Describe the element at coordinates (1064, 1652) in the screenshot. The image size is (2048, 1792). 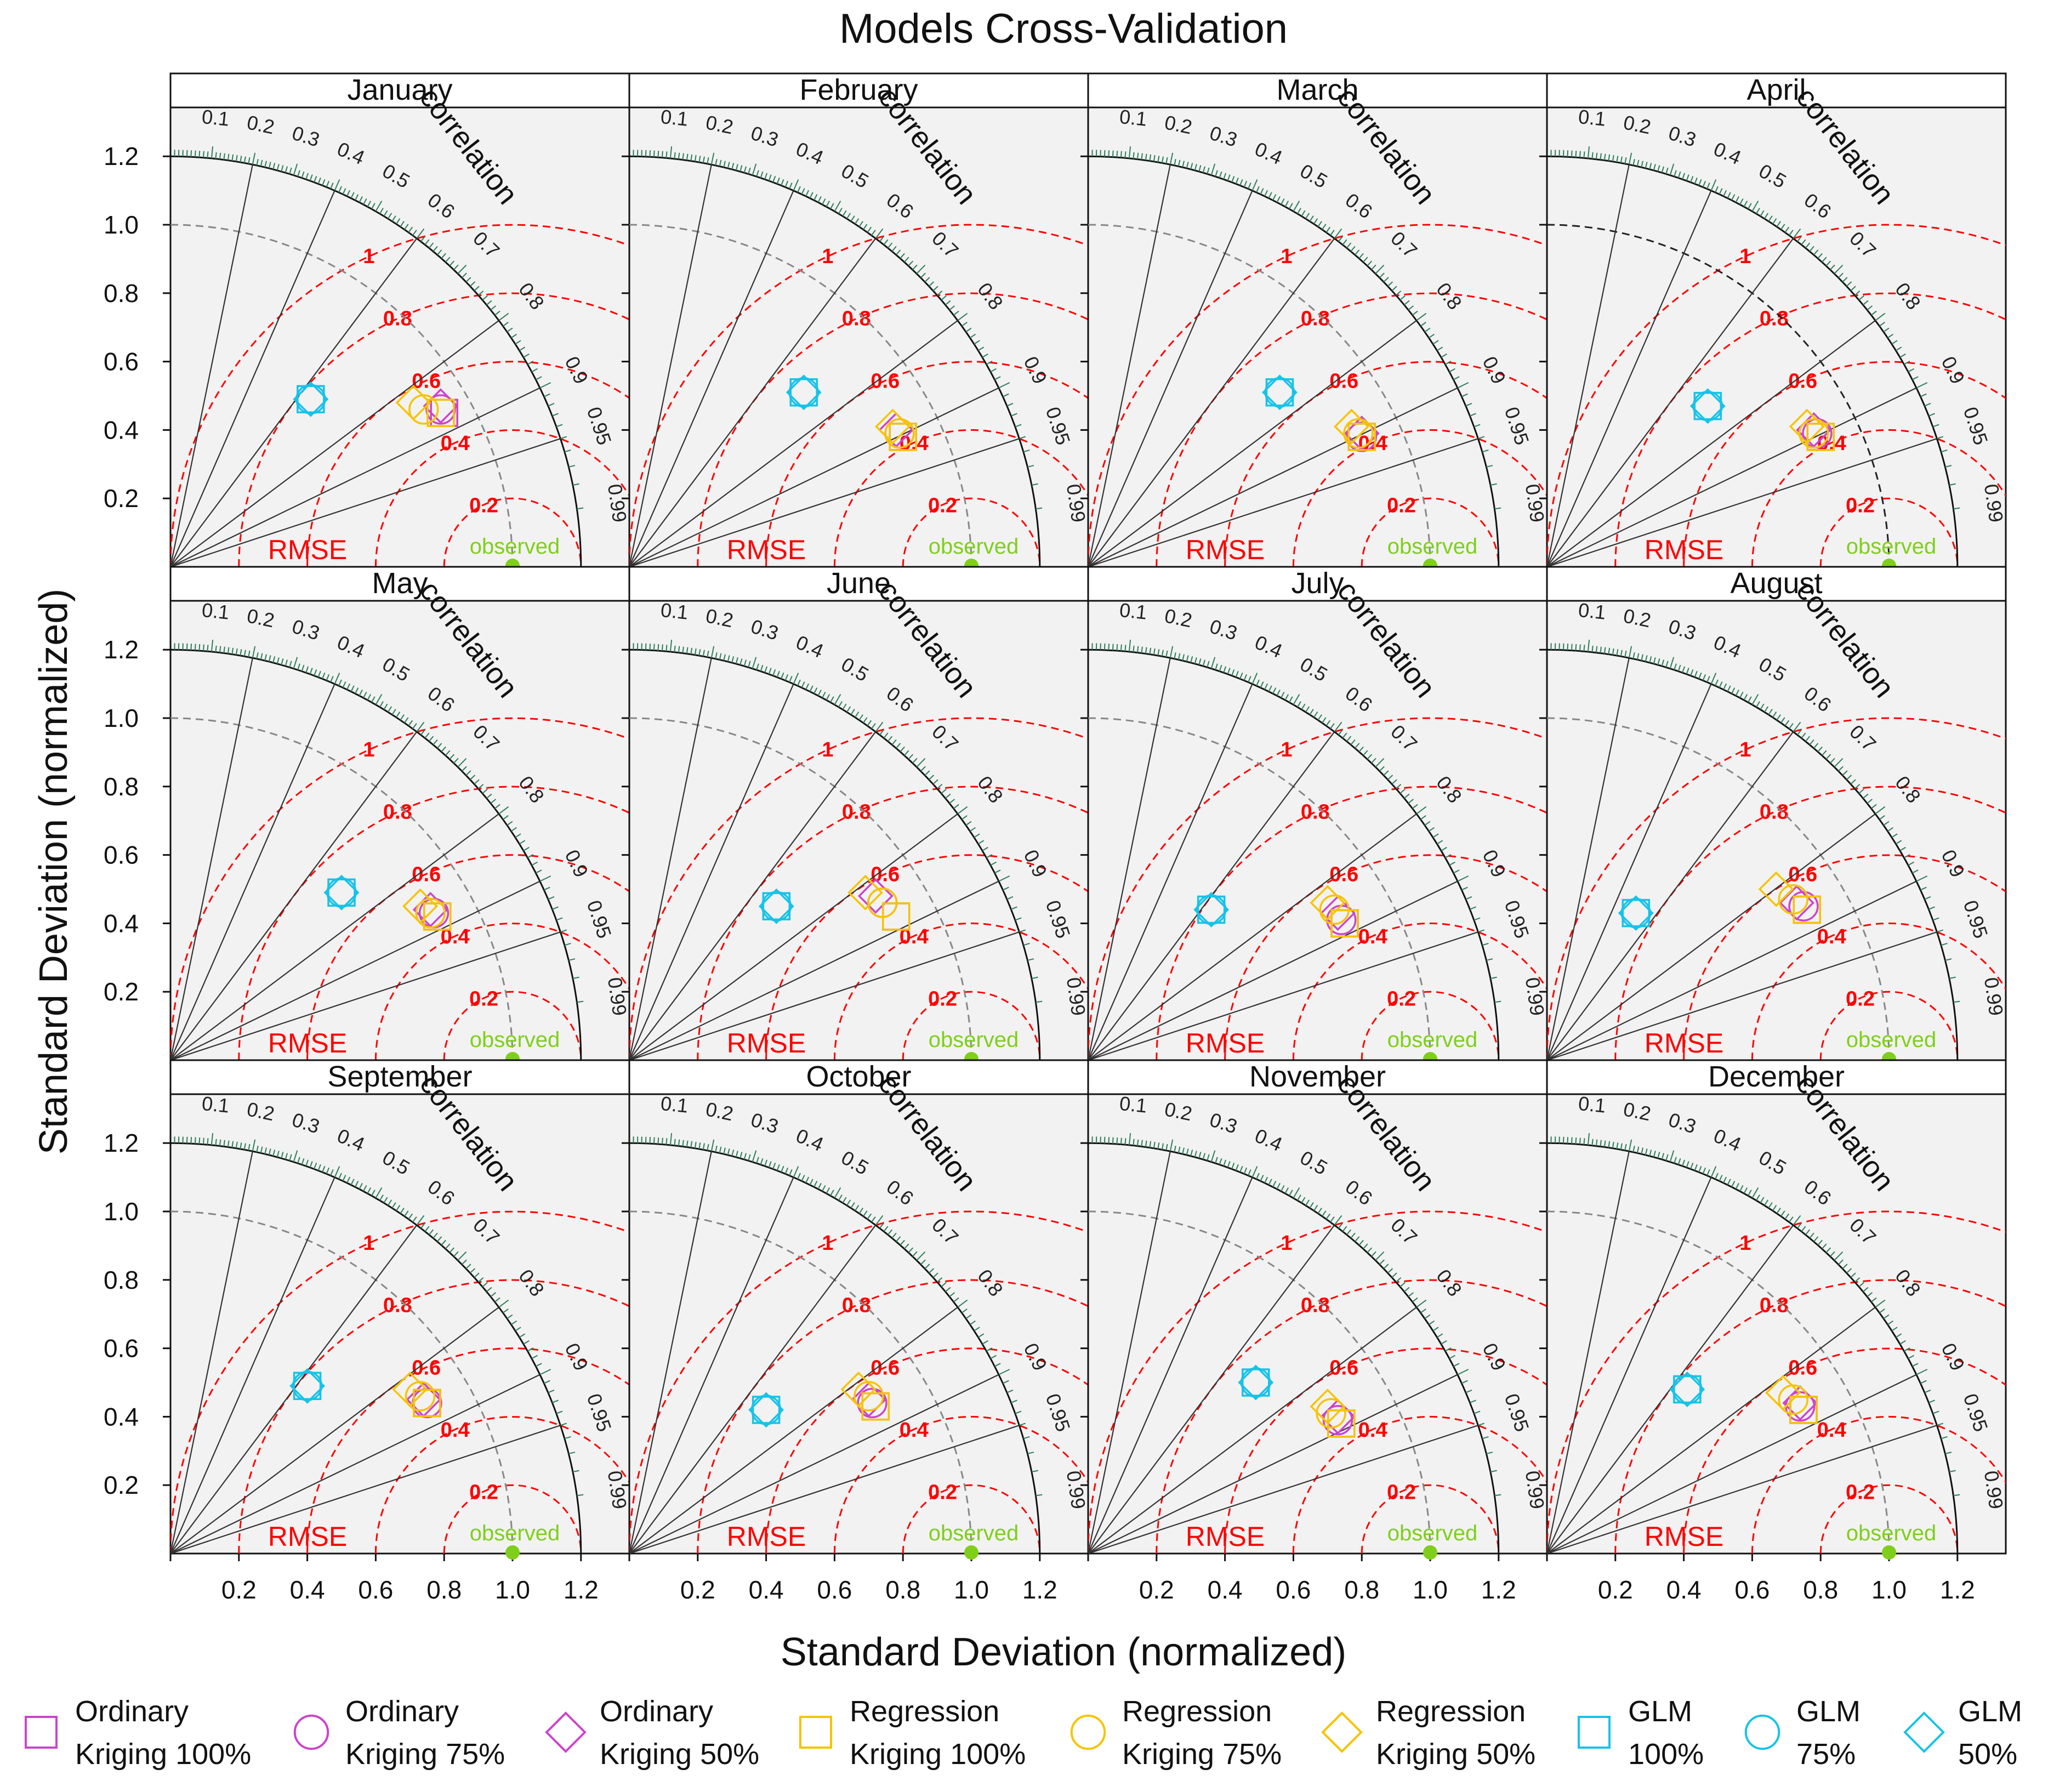
I see `x-axis-label: Standard Deviation (normalized)` at that location.